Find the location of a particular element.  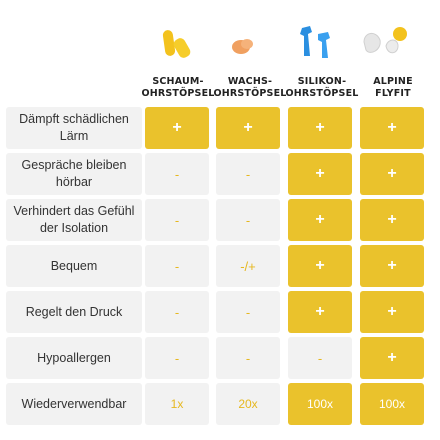

column-header-alpine-flyfit: ALPINE FLYFIT is located at coordinates (393, 87).